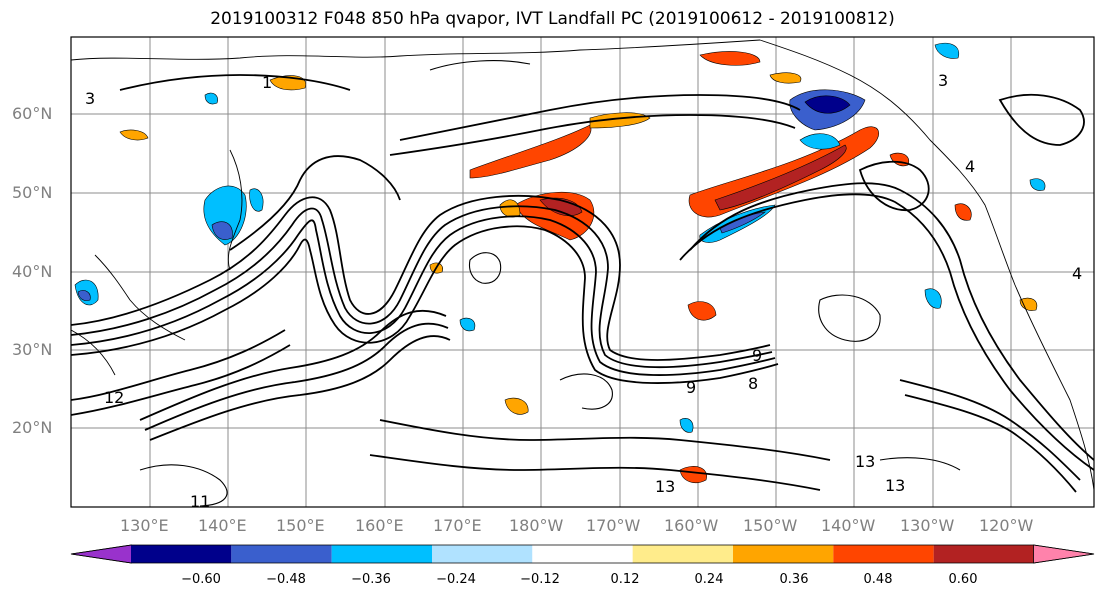  I want to click on lon-label-180w: 180°W, so click(536, 525).